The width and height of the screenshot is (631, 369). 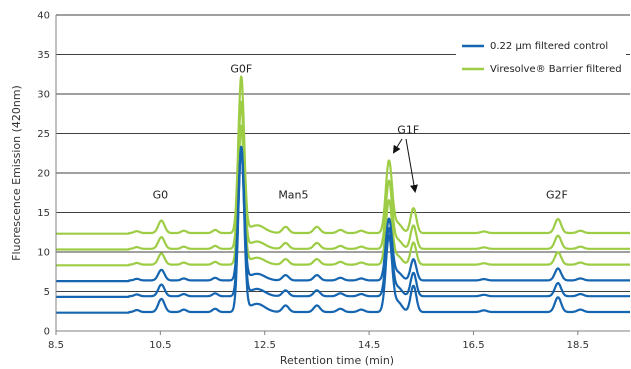 I want to click on peak-label: G1F, so click(x=408, y=130).